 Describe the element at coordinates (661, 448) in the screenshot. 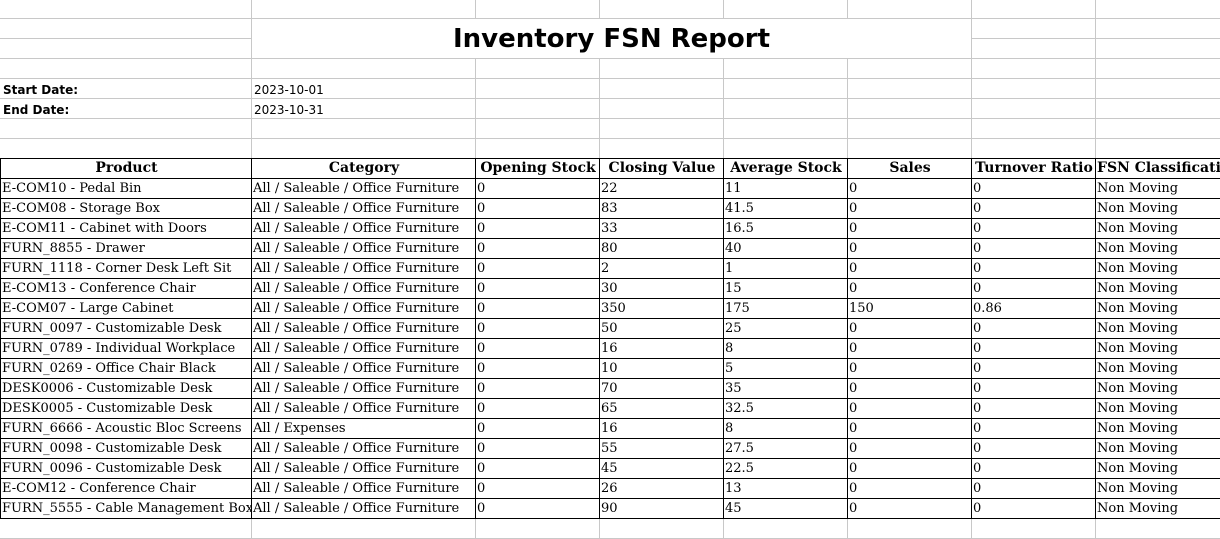

I see `table-cell: 55` at that location.